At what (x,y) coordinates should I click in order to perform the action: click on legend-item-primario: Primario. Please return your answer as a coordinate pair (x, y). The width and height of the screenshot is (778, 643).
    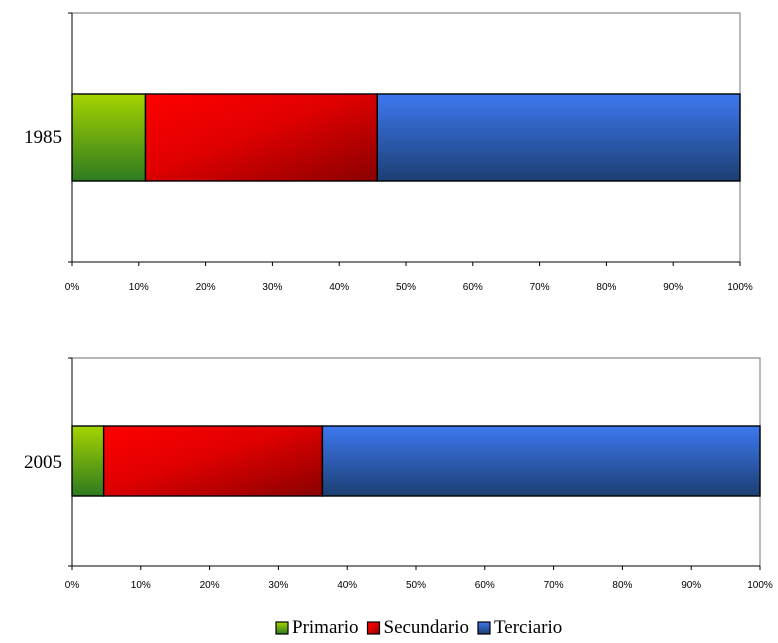
    Looking at the image, I should click on (317, 627).